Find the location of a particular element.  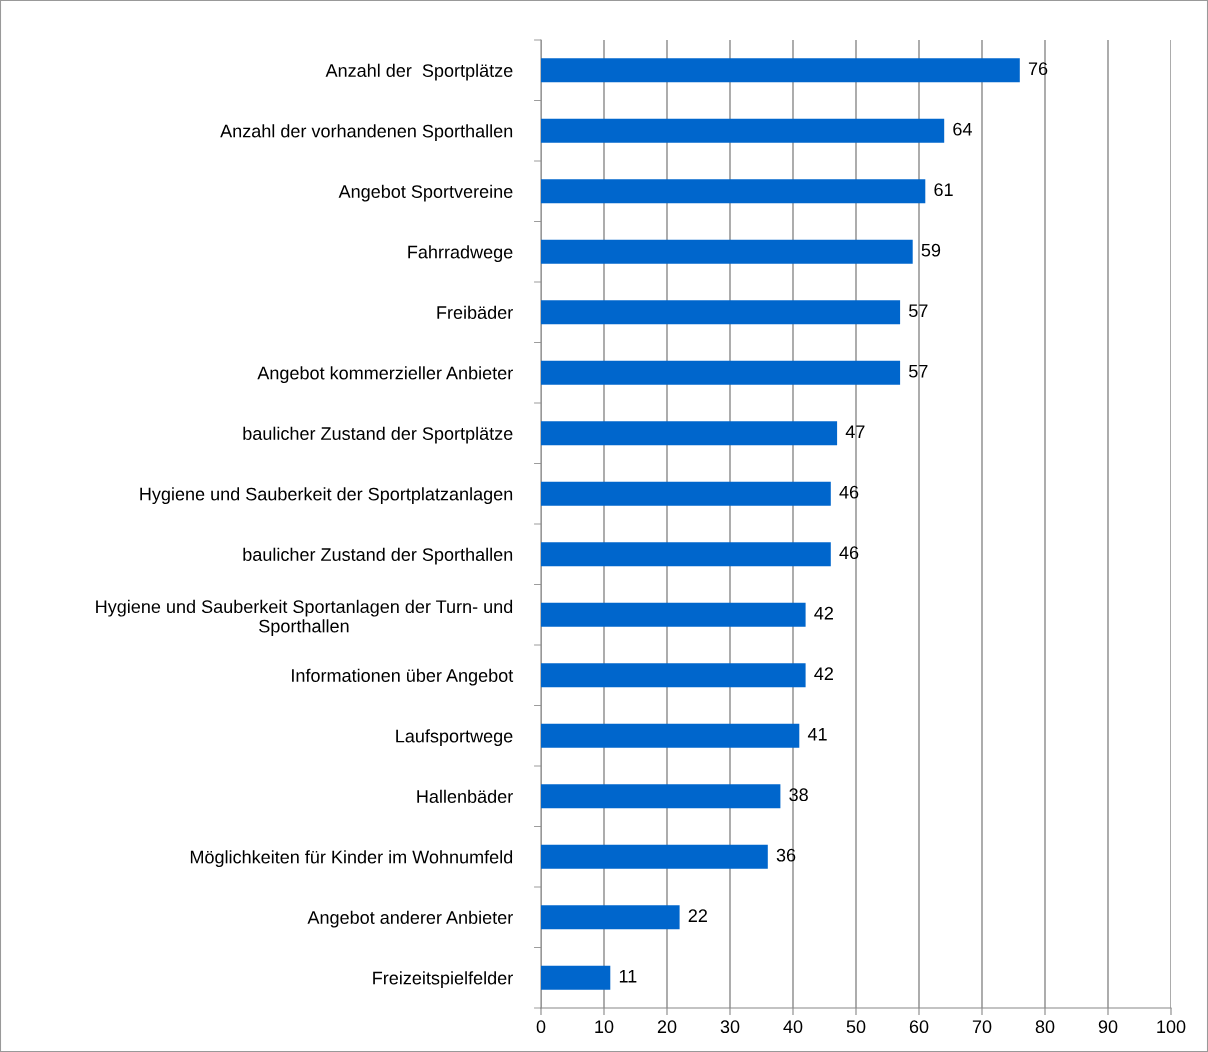

data-label: 59 is located at coordinates (931, 250).